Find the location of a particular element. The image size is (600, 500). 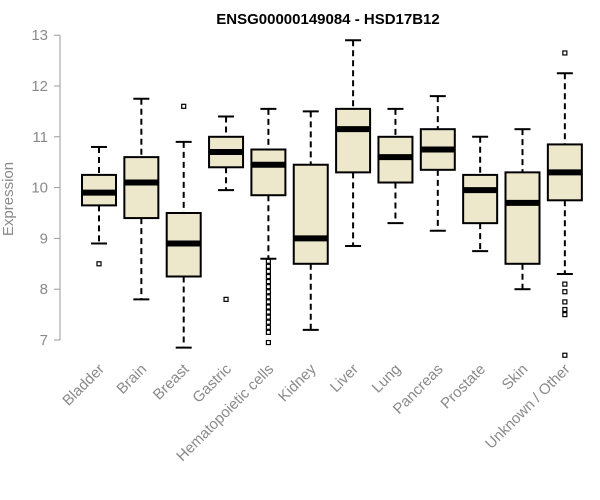

category-label-1: Brain is located at coordinates (131, 379).